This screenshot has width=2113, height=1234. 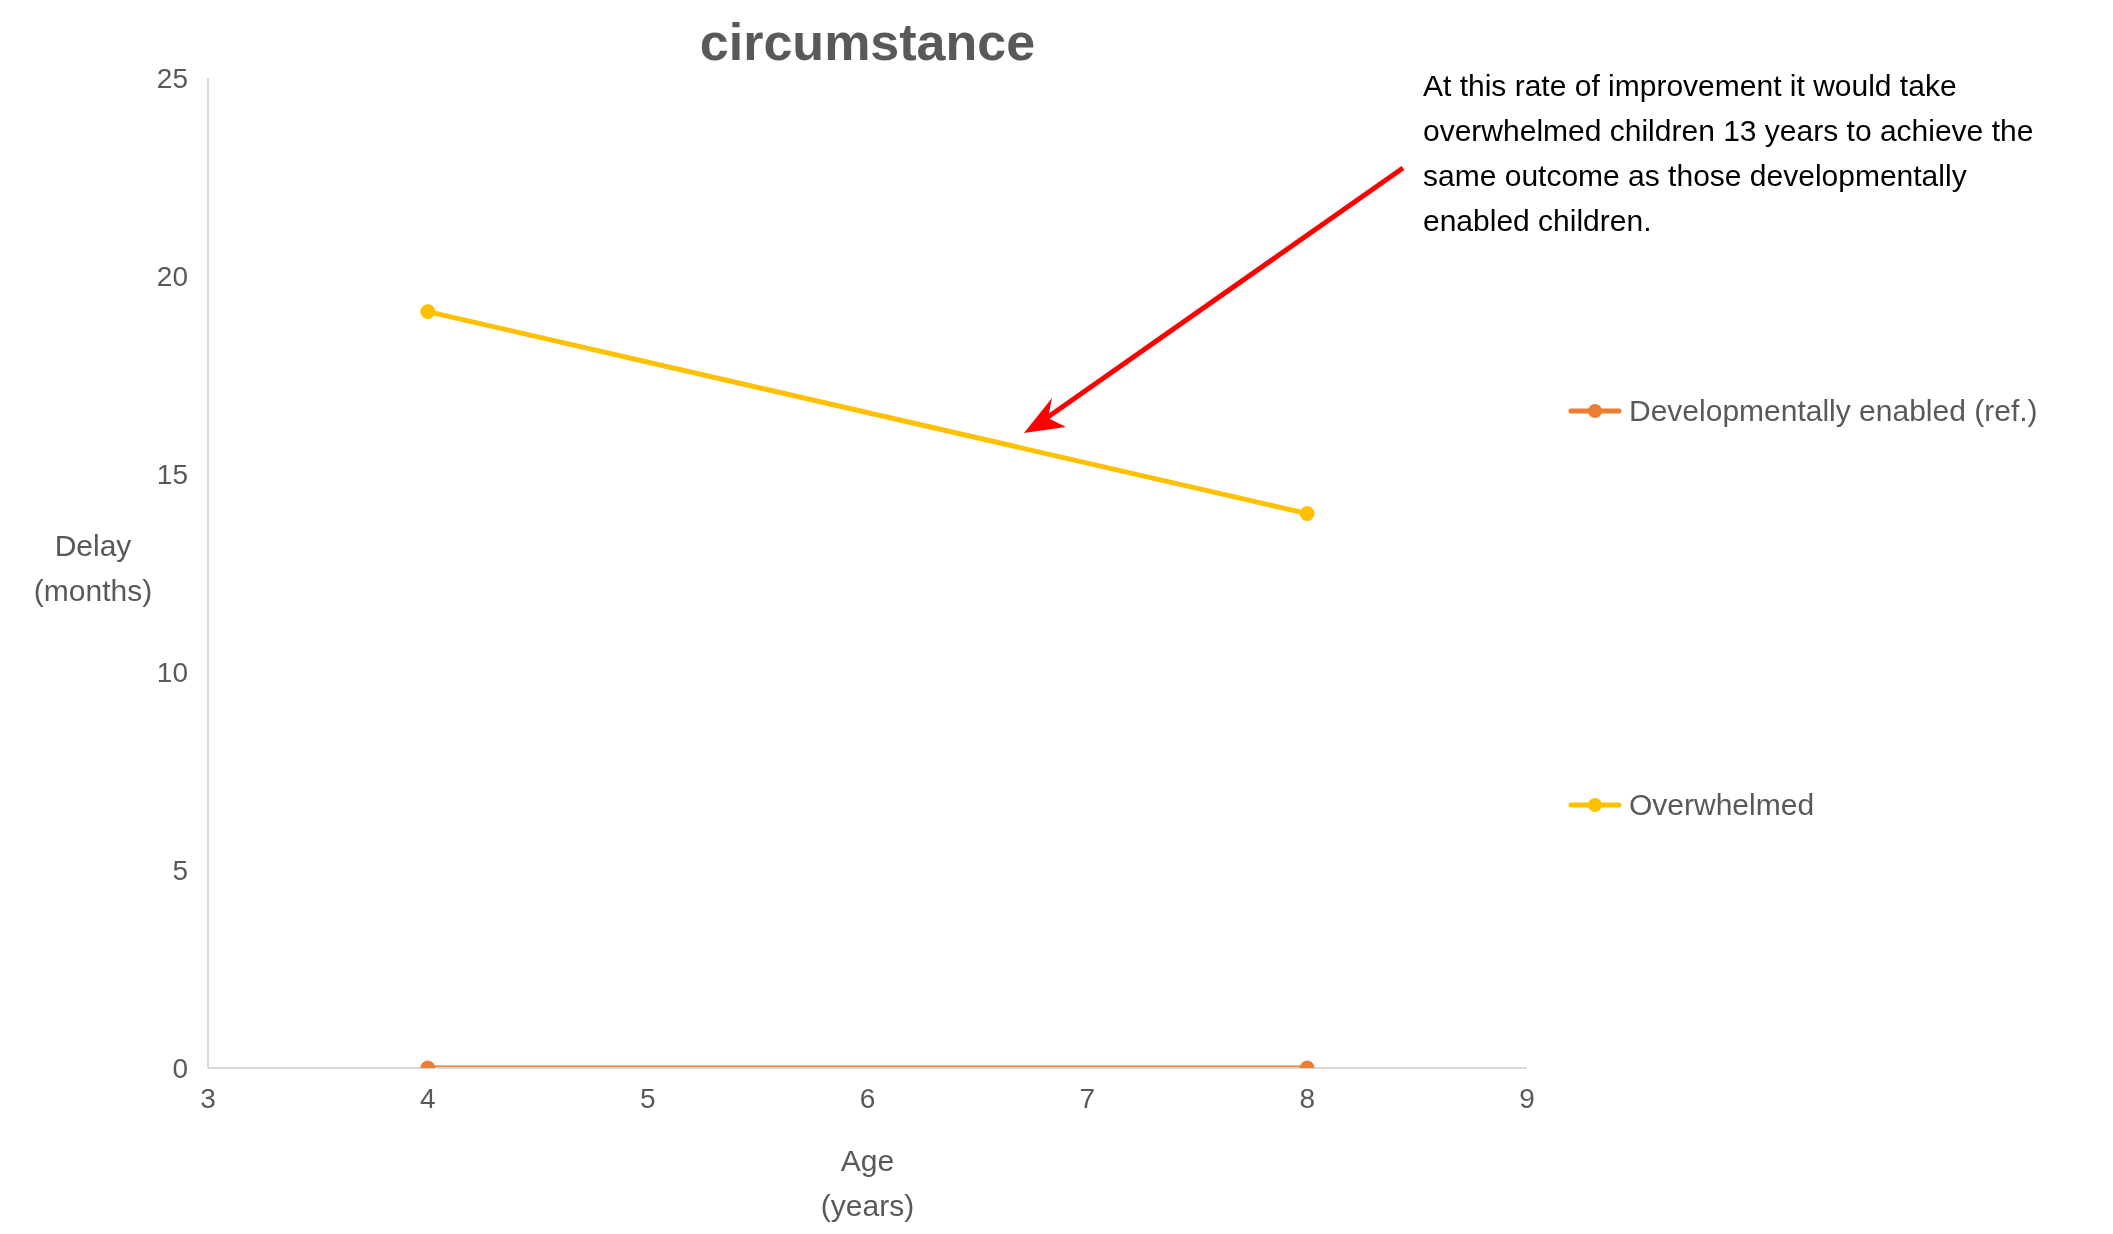 I want to click on y-tick-label: 0, so click(x=180, y=1068).